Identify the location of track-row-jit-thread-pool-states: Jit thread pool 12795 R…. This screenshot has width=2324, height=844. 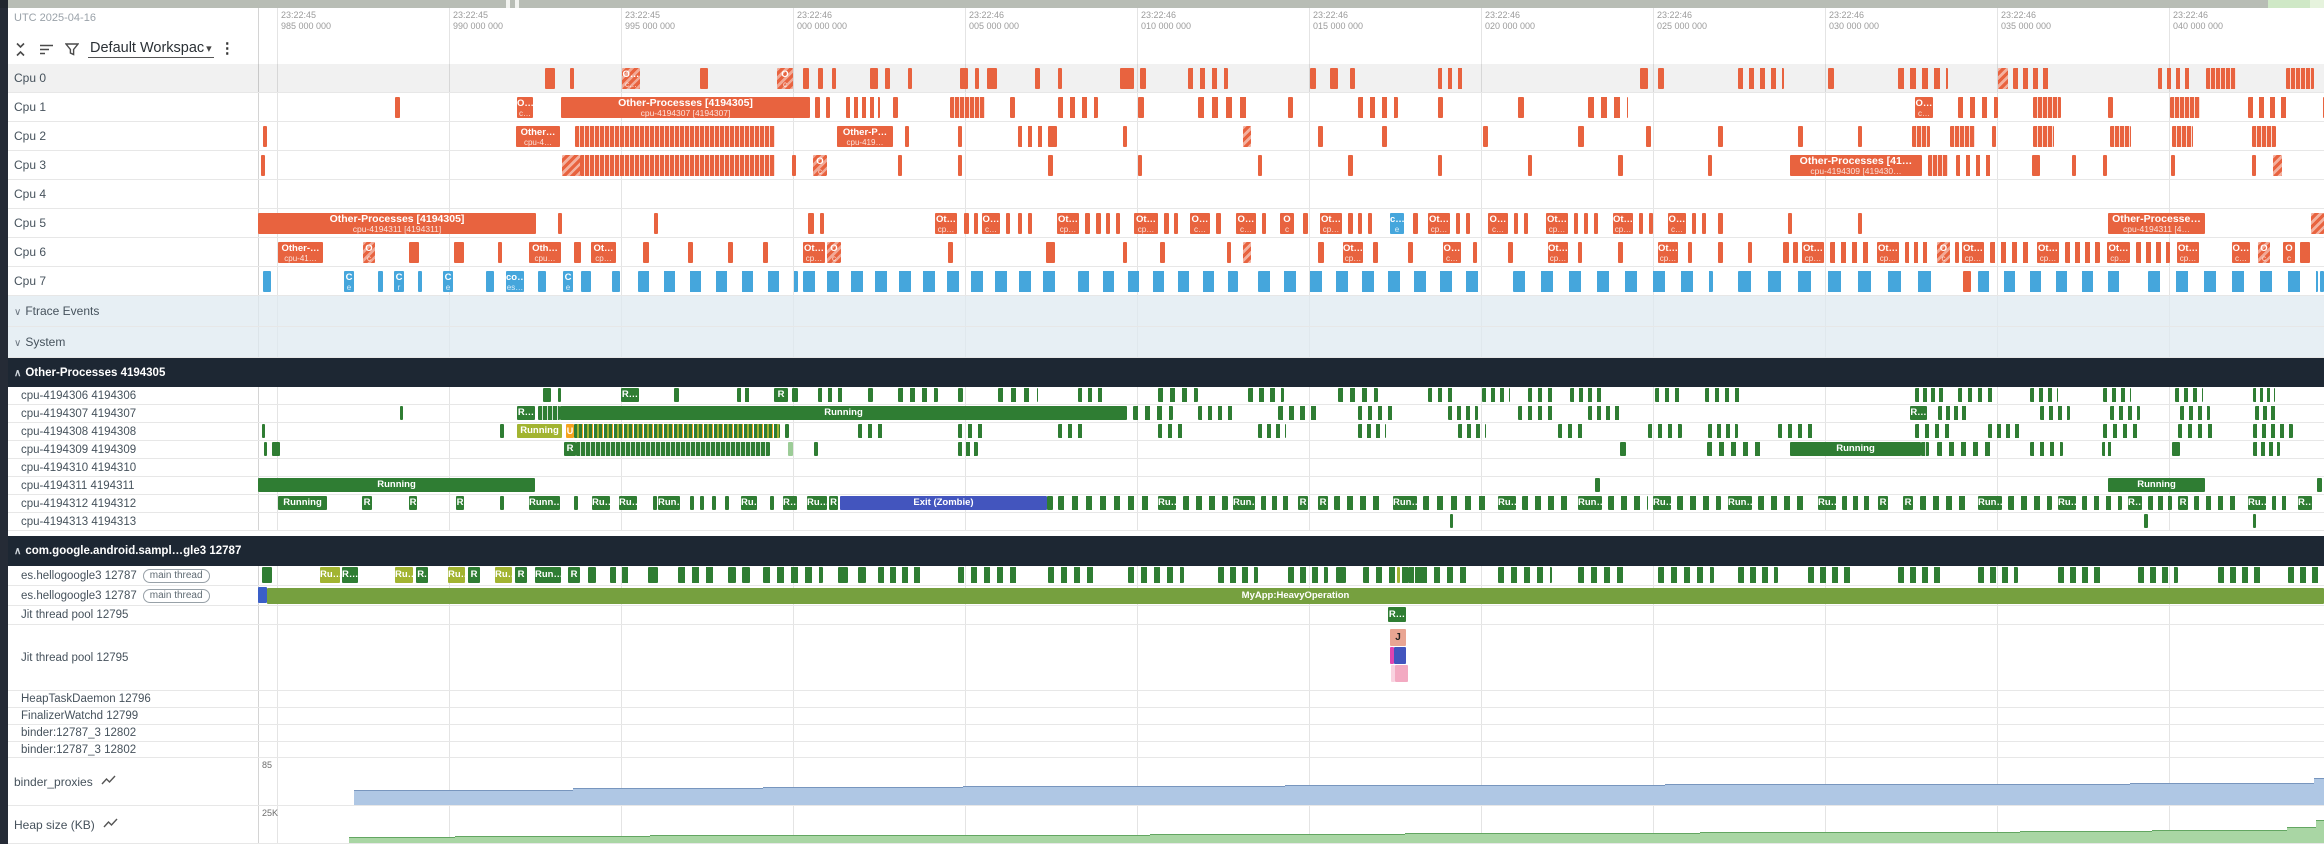
(1162, 615).